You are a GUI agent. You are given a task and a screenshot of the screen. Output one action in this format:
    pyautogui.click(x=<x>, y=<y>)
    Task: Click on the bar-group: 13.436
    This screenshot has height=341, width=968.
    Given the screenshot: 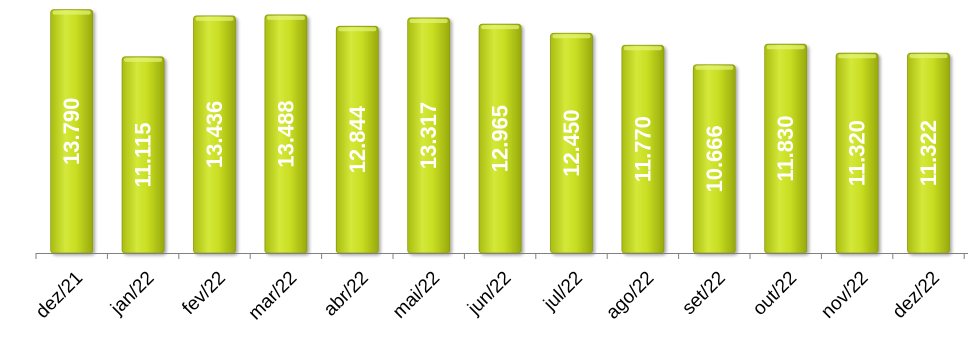 What is the action you would take?
    pyautogui.click(x=214, y=134)
    